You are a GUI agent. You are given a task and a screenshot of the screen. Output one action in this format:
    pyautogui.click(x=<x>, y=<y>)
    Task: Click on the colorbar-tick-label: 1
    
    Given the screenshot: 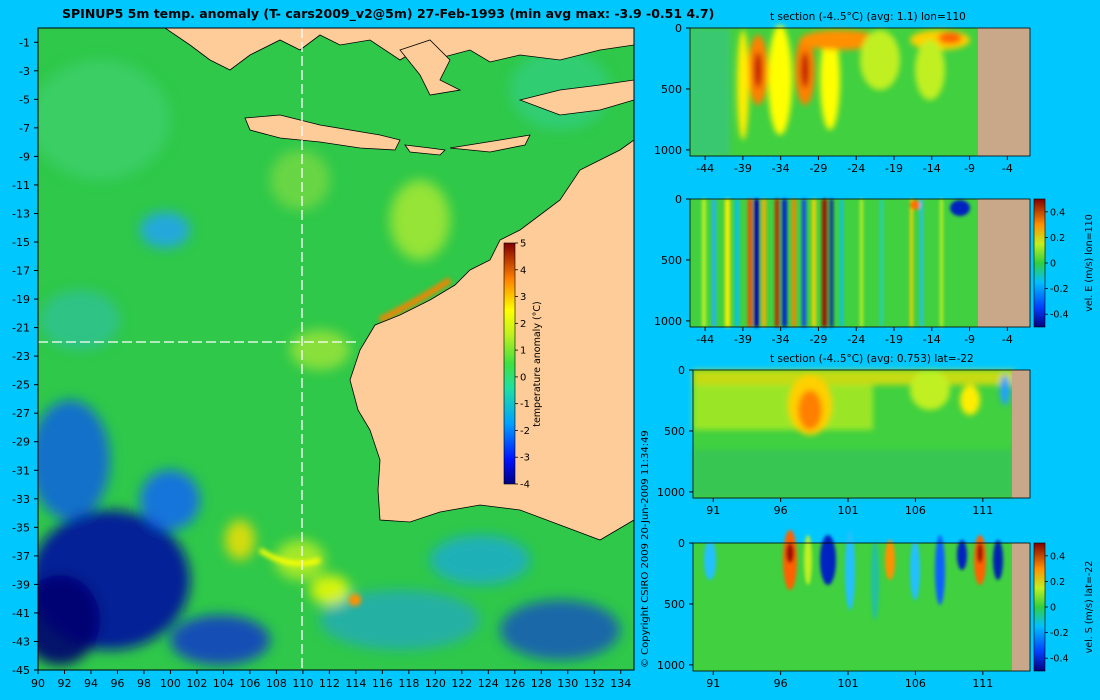 What is the action you would take?
    pyautogui.click(x=523, y=351)
    